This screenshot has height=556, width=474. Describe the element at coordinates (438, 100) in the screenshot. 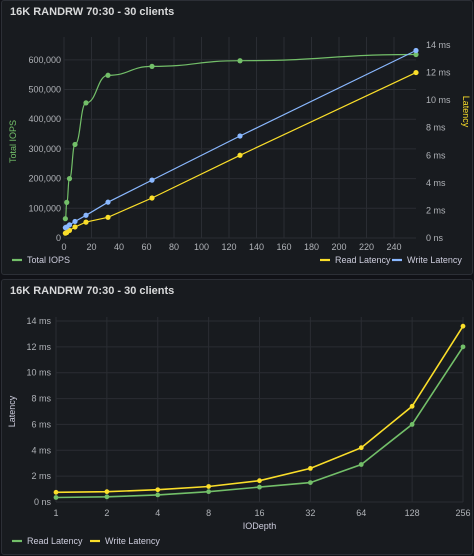

I see `y-right-tick-label: 10 ms` at that location.